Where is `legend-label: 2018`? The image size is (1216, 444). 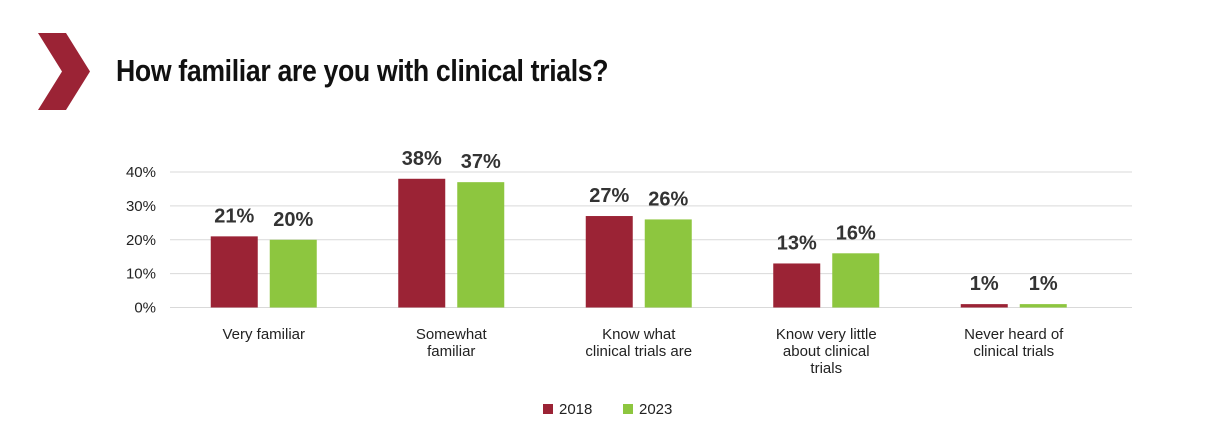
legend-label: 2018 is located at coordinates (575, 409).